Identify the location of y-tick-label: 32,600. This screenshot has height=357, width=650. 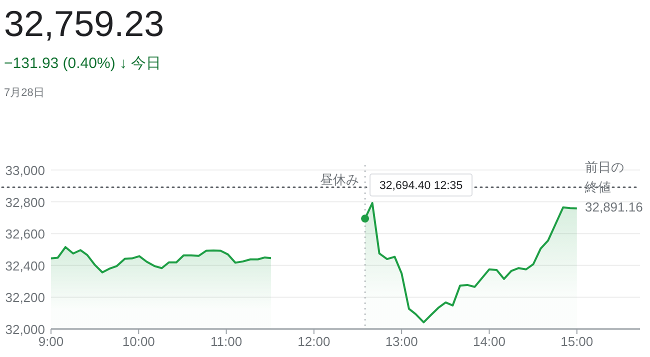
(25, 234).